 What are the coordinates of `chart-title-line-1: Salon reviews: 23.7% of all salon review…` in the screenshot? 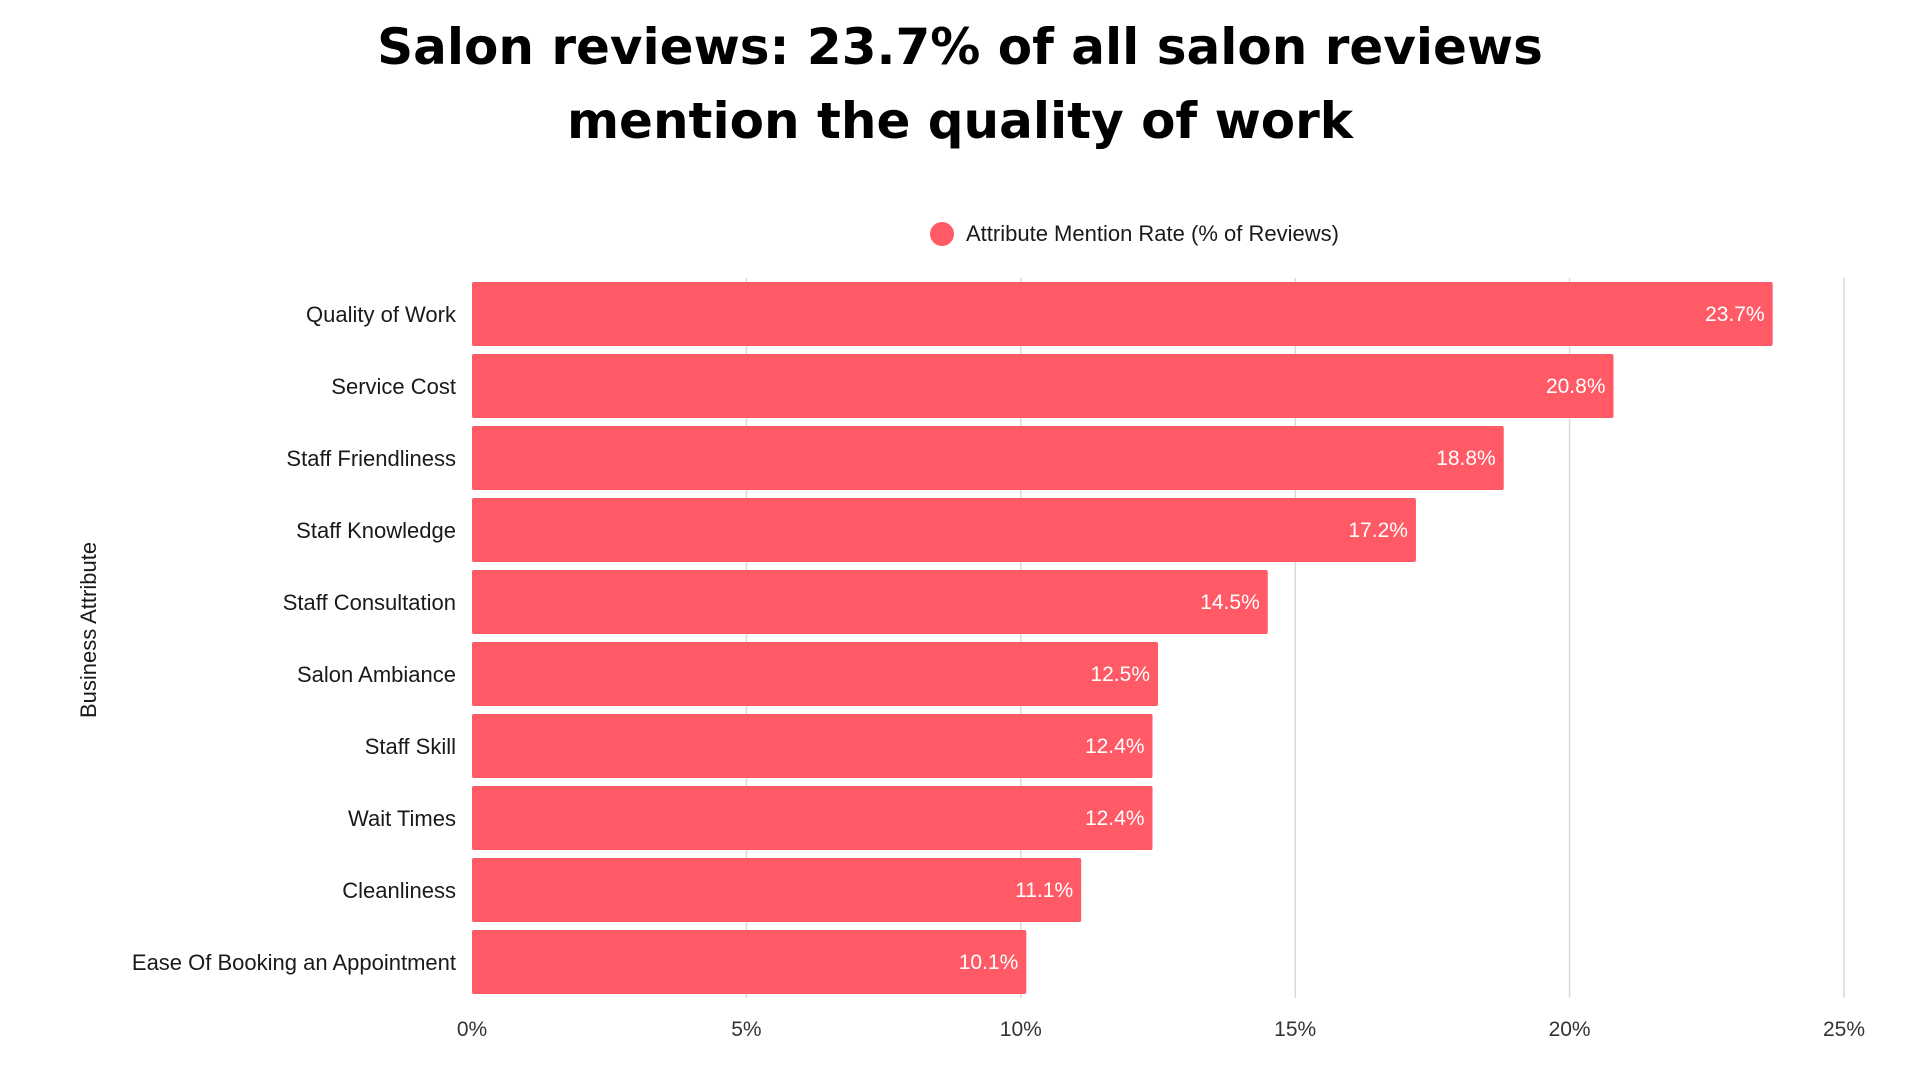 It's located at (960, 47).